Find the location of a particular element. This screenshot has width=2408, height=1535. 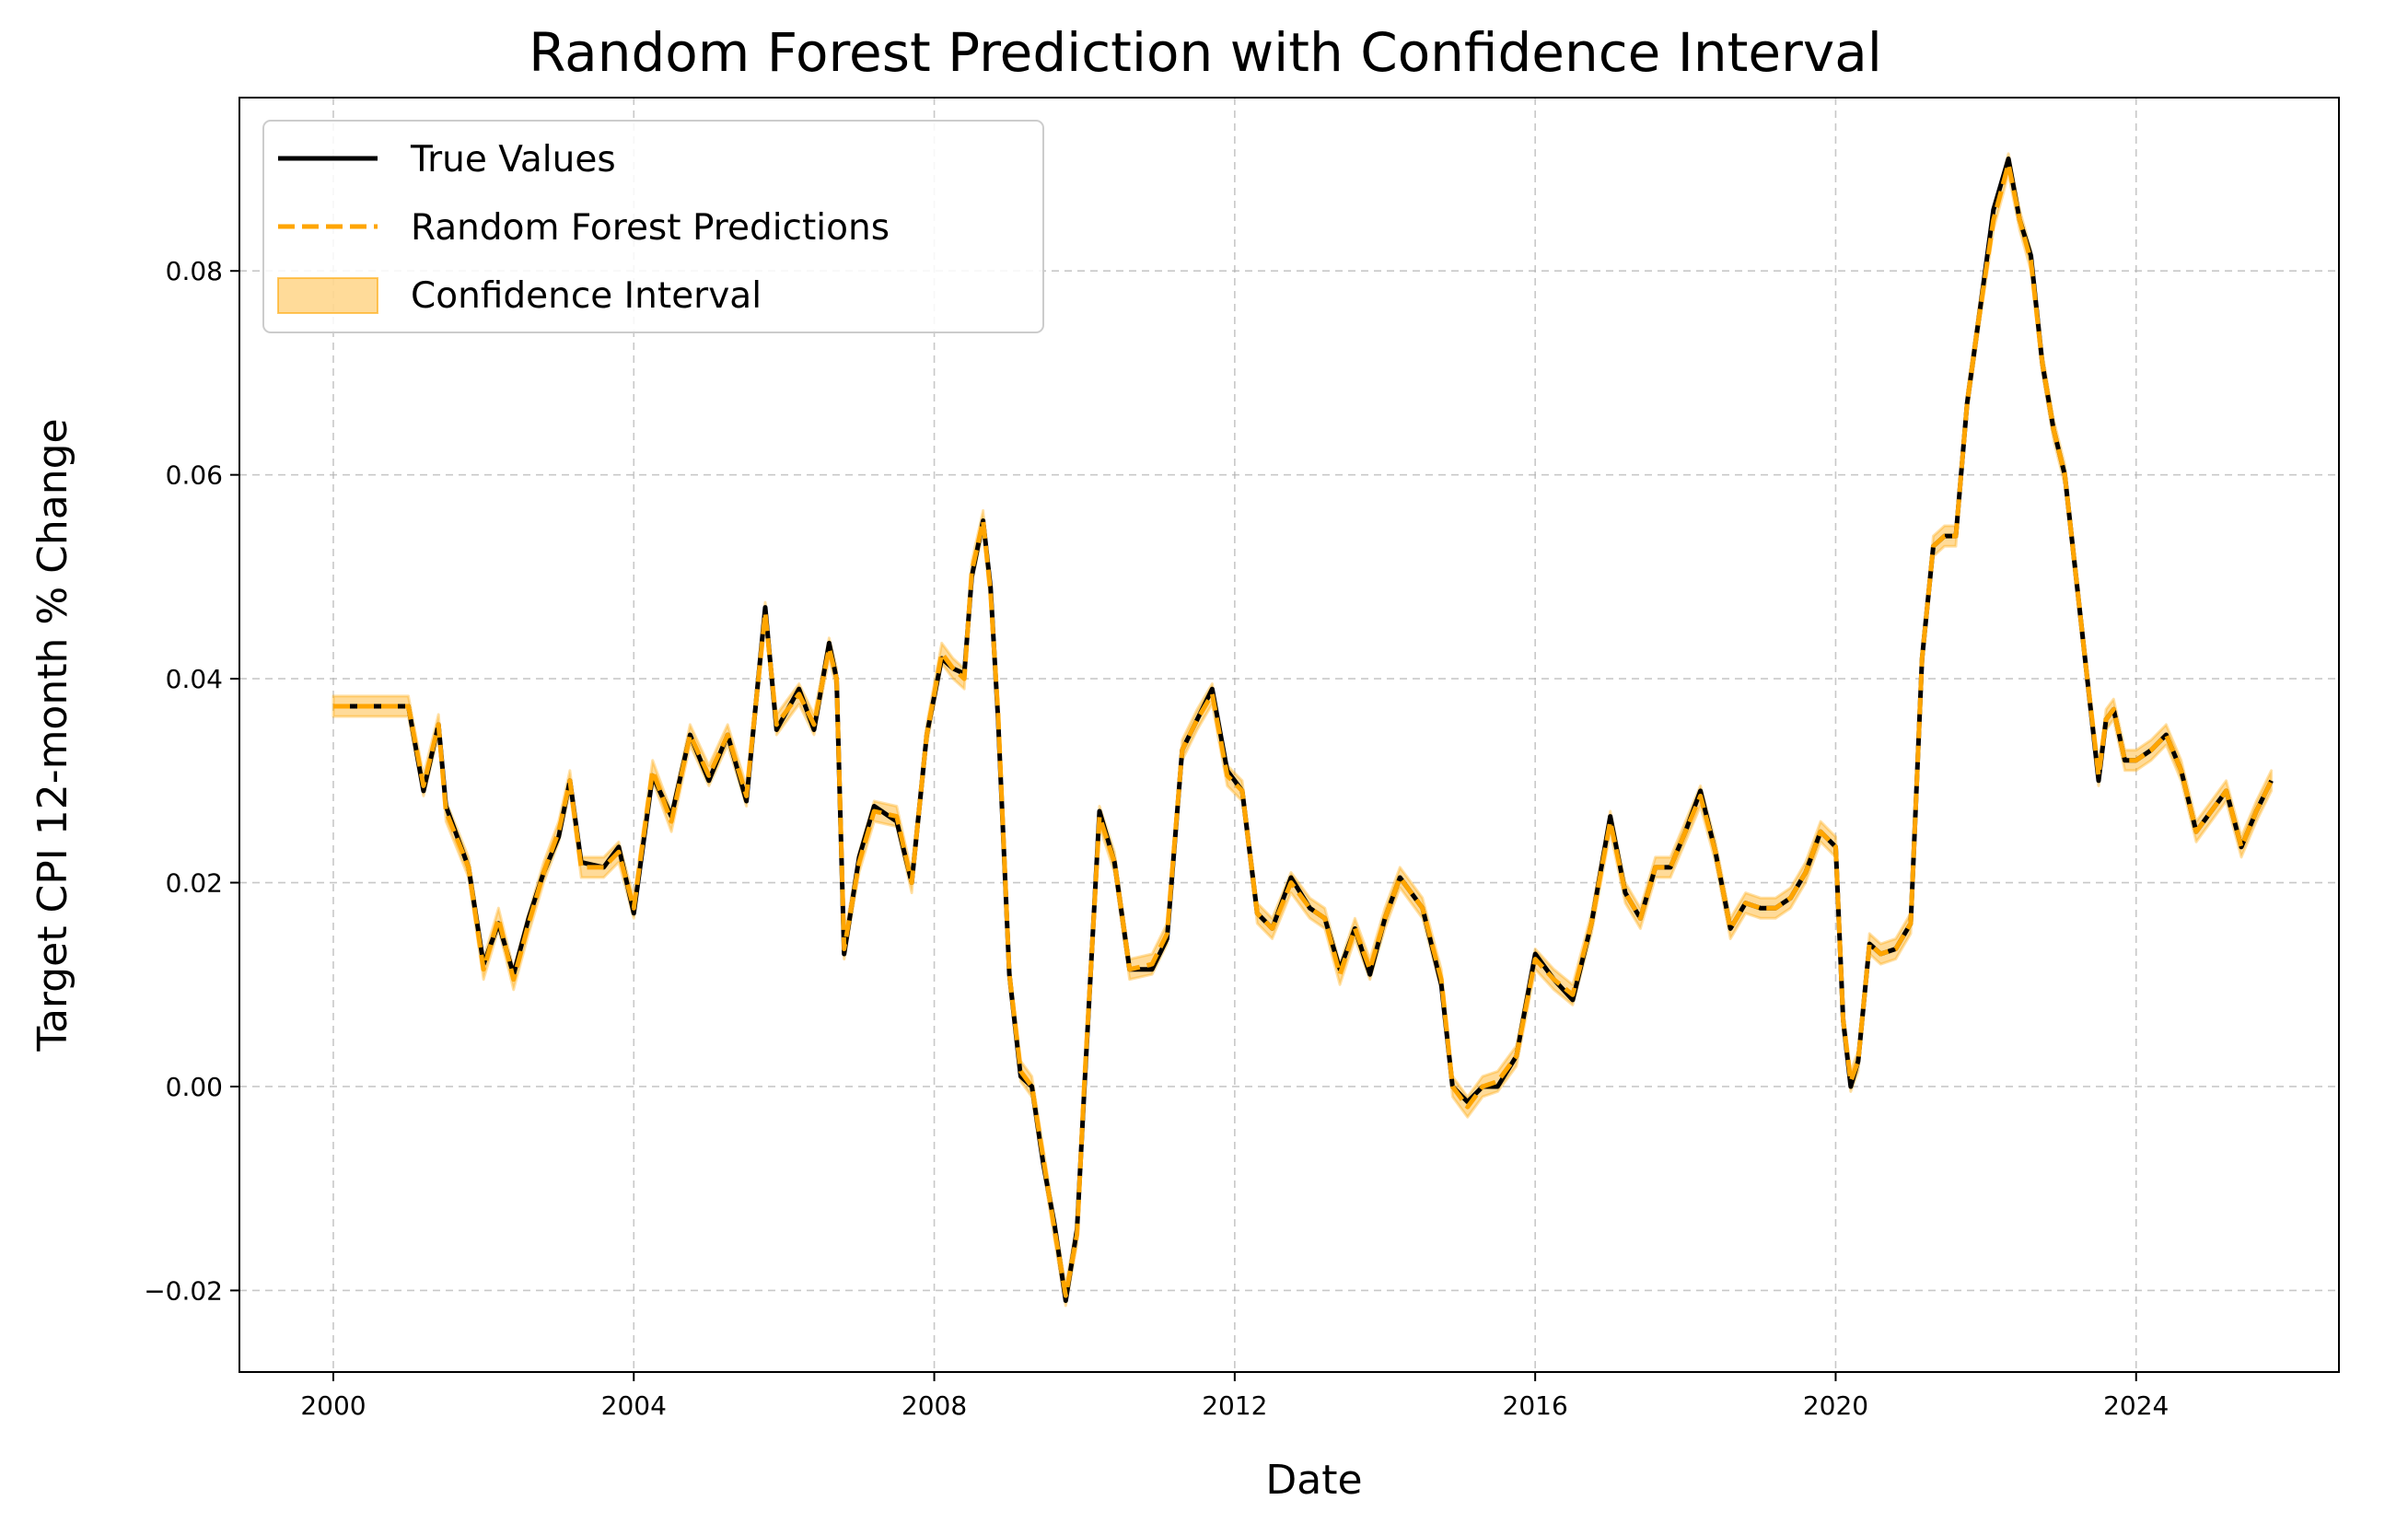

x-tick-label: 2020 is located at coordinates (1835, 1405).